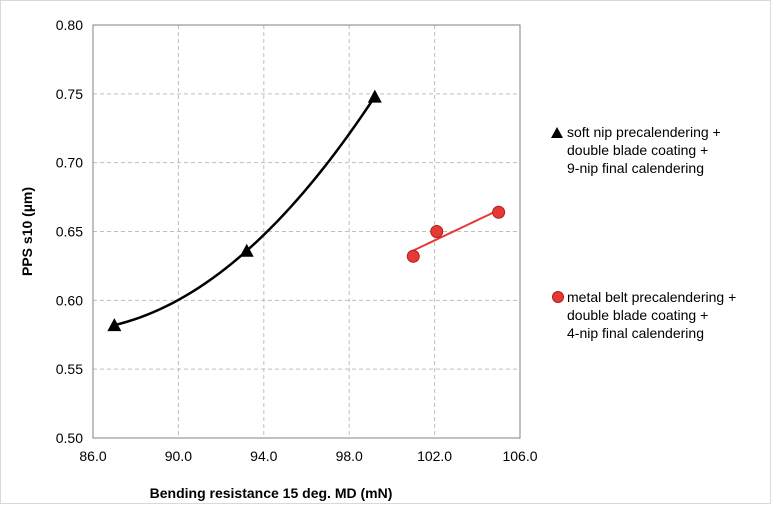  Describe the element at coordinates (456, 230) in the screenshot. I see `series-2-trendline` at that location.